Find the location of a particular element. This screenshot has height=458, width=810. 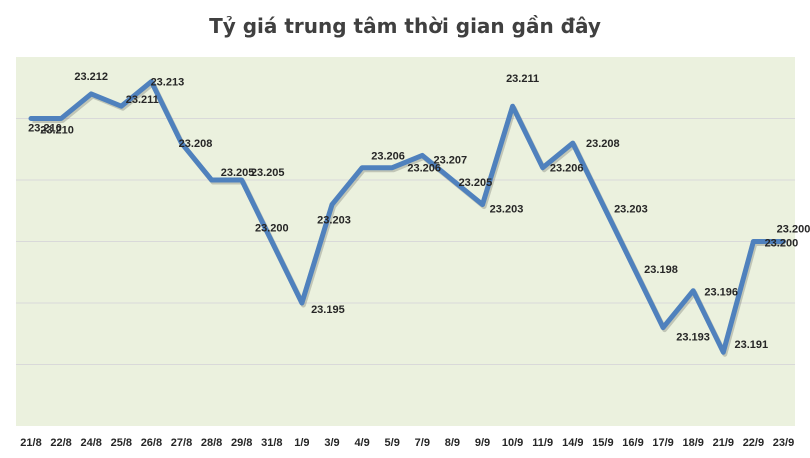

x-tick-label: 21/8 is located at coordinates (30, 443).